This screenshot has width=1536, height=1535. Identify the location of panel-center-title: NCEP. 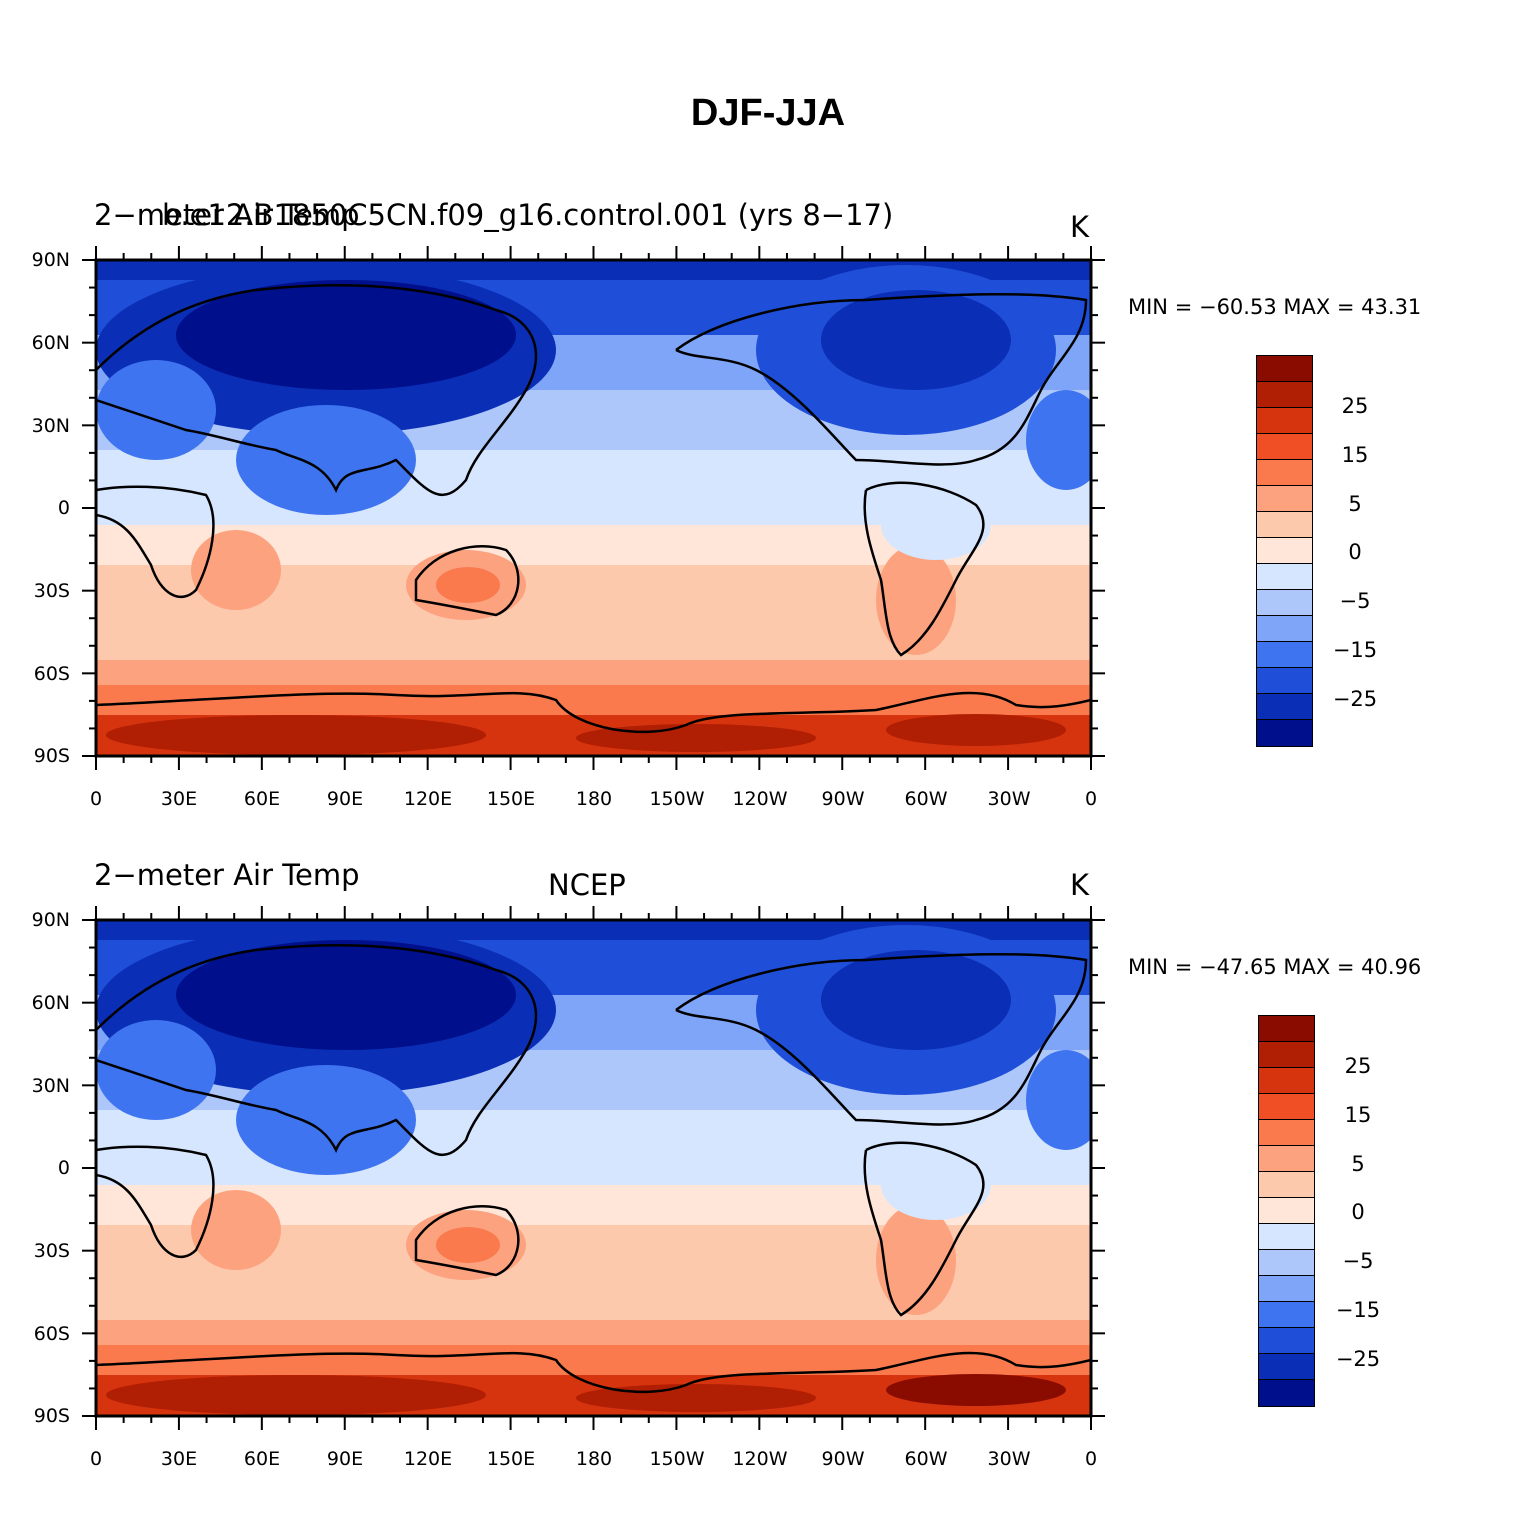
(587, 885).